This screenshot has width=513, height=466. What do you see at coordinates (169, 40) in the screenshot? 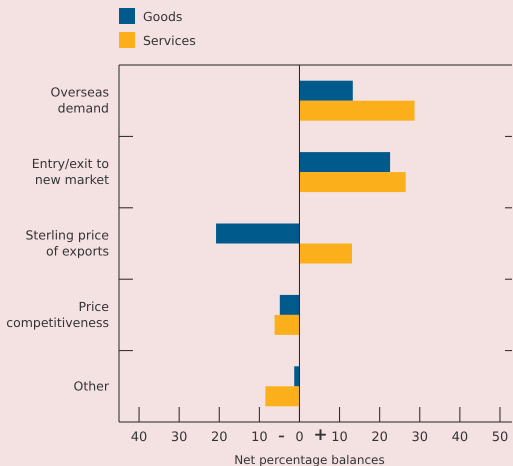
I see `legend-label: Services` at bounding box center [169, 40].